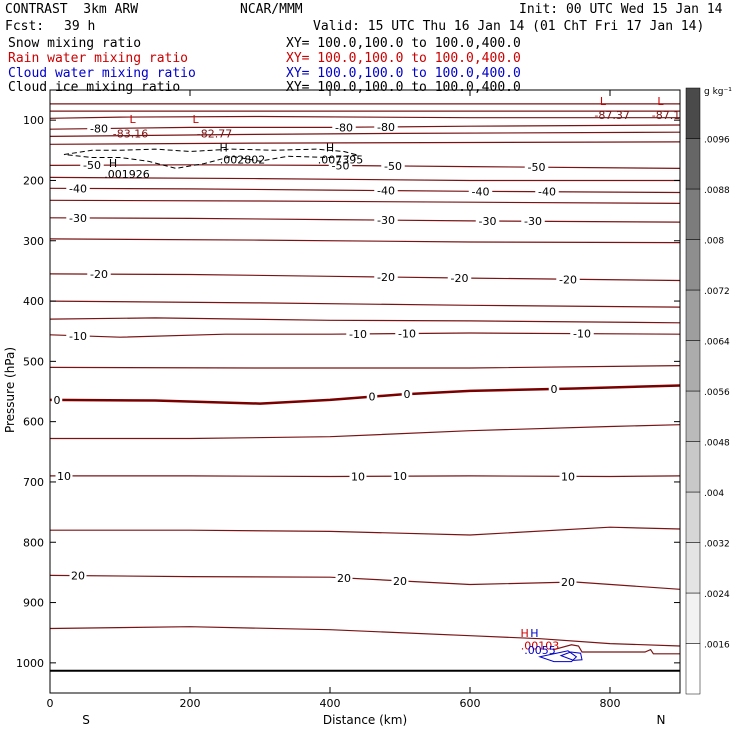  What do you see at coordinates (470, 703) in the screenshot?
I see `x-tick-label: 600` at bounding box center [470, 703].